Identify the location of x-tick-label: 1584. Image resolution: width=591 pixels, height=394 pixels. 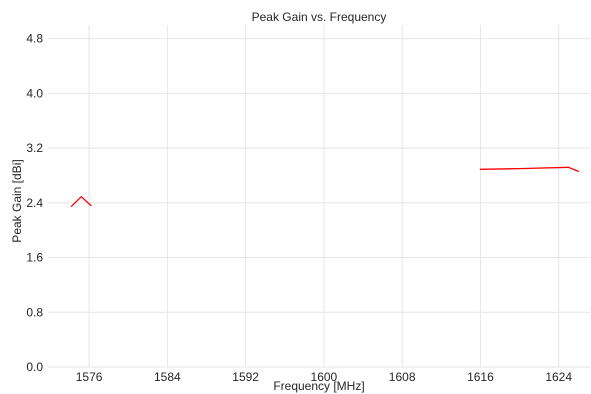
(167, 377).